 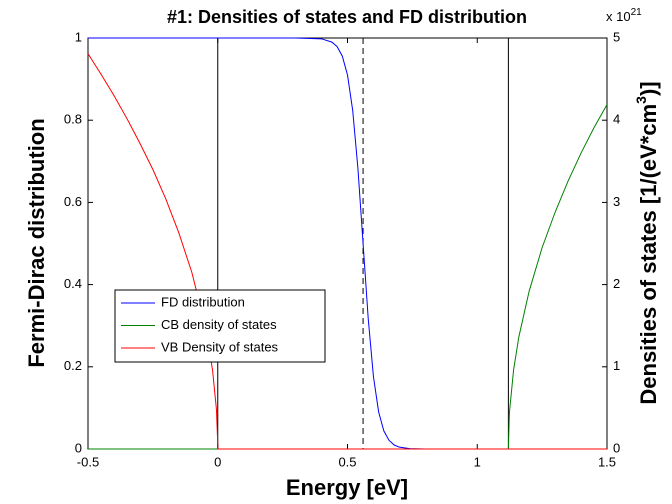 What do you see at coordinates (73, 201) in the screenshot?
I see `y-tick-label: 0.6` at bounding box center [73, 201].